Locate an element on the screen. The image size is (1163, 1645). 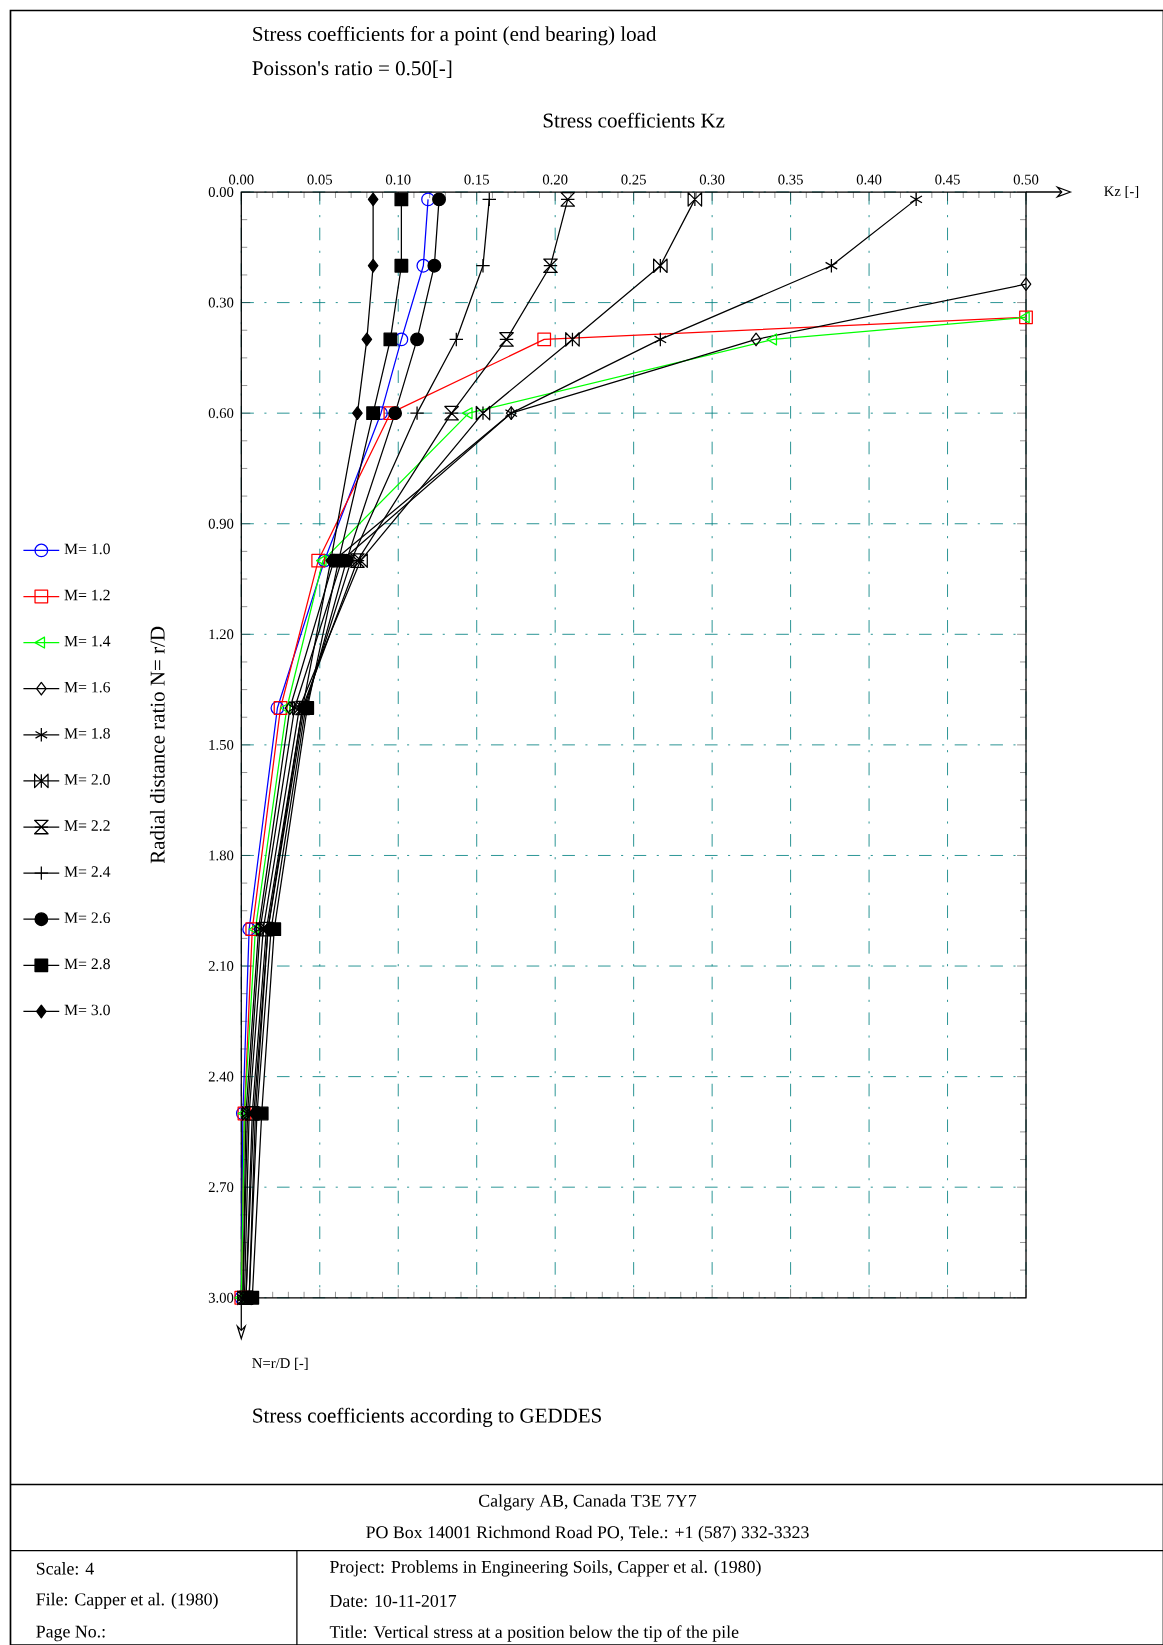
legend-label: M= 2.0 is located at coordinates (87, 779).